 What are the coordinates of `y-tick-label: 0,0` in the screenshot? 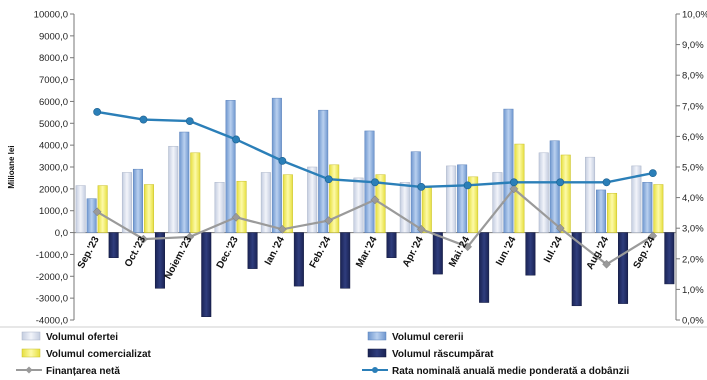 It's located at (61, 233).